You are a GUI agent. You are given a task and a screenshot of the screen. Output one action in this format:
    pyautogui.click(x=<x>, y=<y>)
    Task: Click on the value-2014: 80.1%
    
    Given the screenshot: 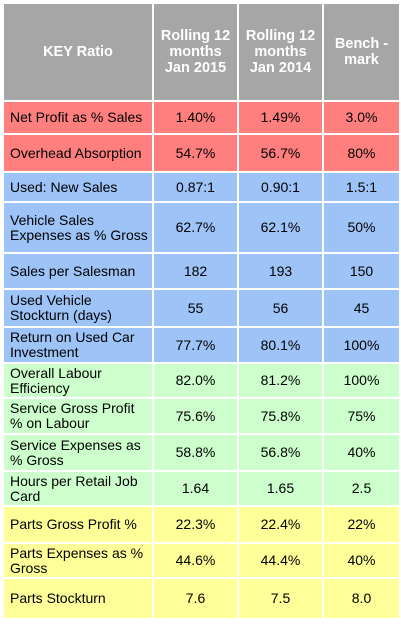 What is the action you would take?
    pyautogui.click(x=280, y=345)
    